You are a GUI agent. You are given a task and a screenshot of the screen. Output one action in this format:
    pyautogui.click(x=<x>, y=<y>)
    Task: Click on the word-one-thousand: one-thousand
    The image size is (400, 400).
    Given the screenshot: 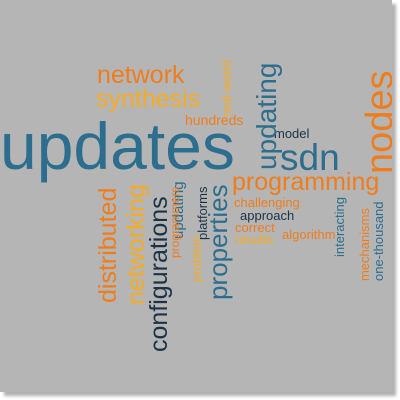 What is the action you would take?
    pyautogui.click(x=378, y=241)
    